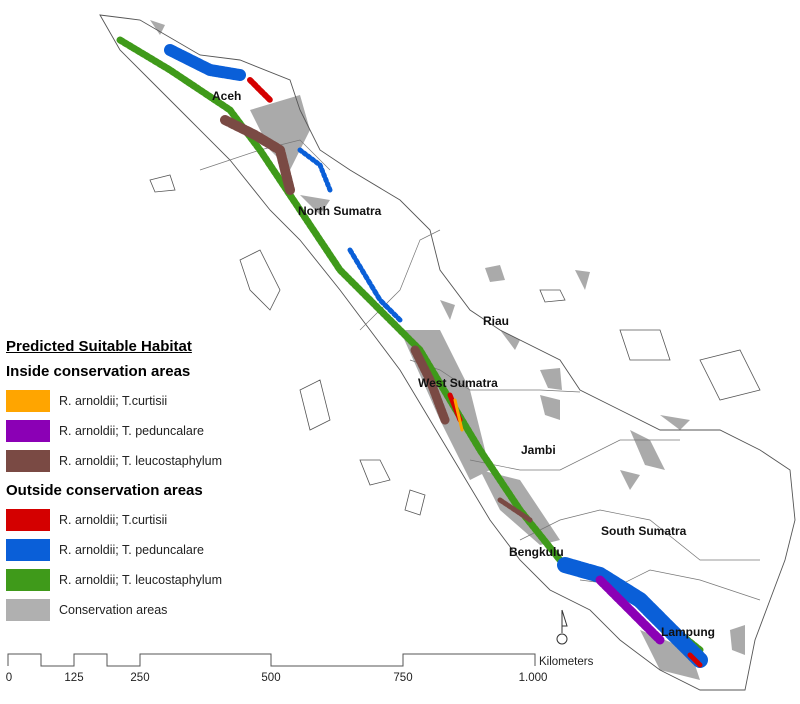 The image size is (800, 704). What do you see at coordinates (688, 632) in the screenshot?
I see `region-label-lampung: Lampung` at bounding box center [688, 632].